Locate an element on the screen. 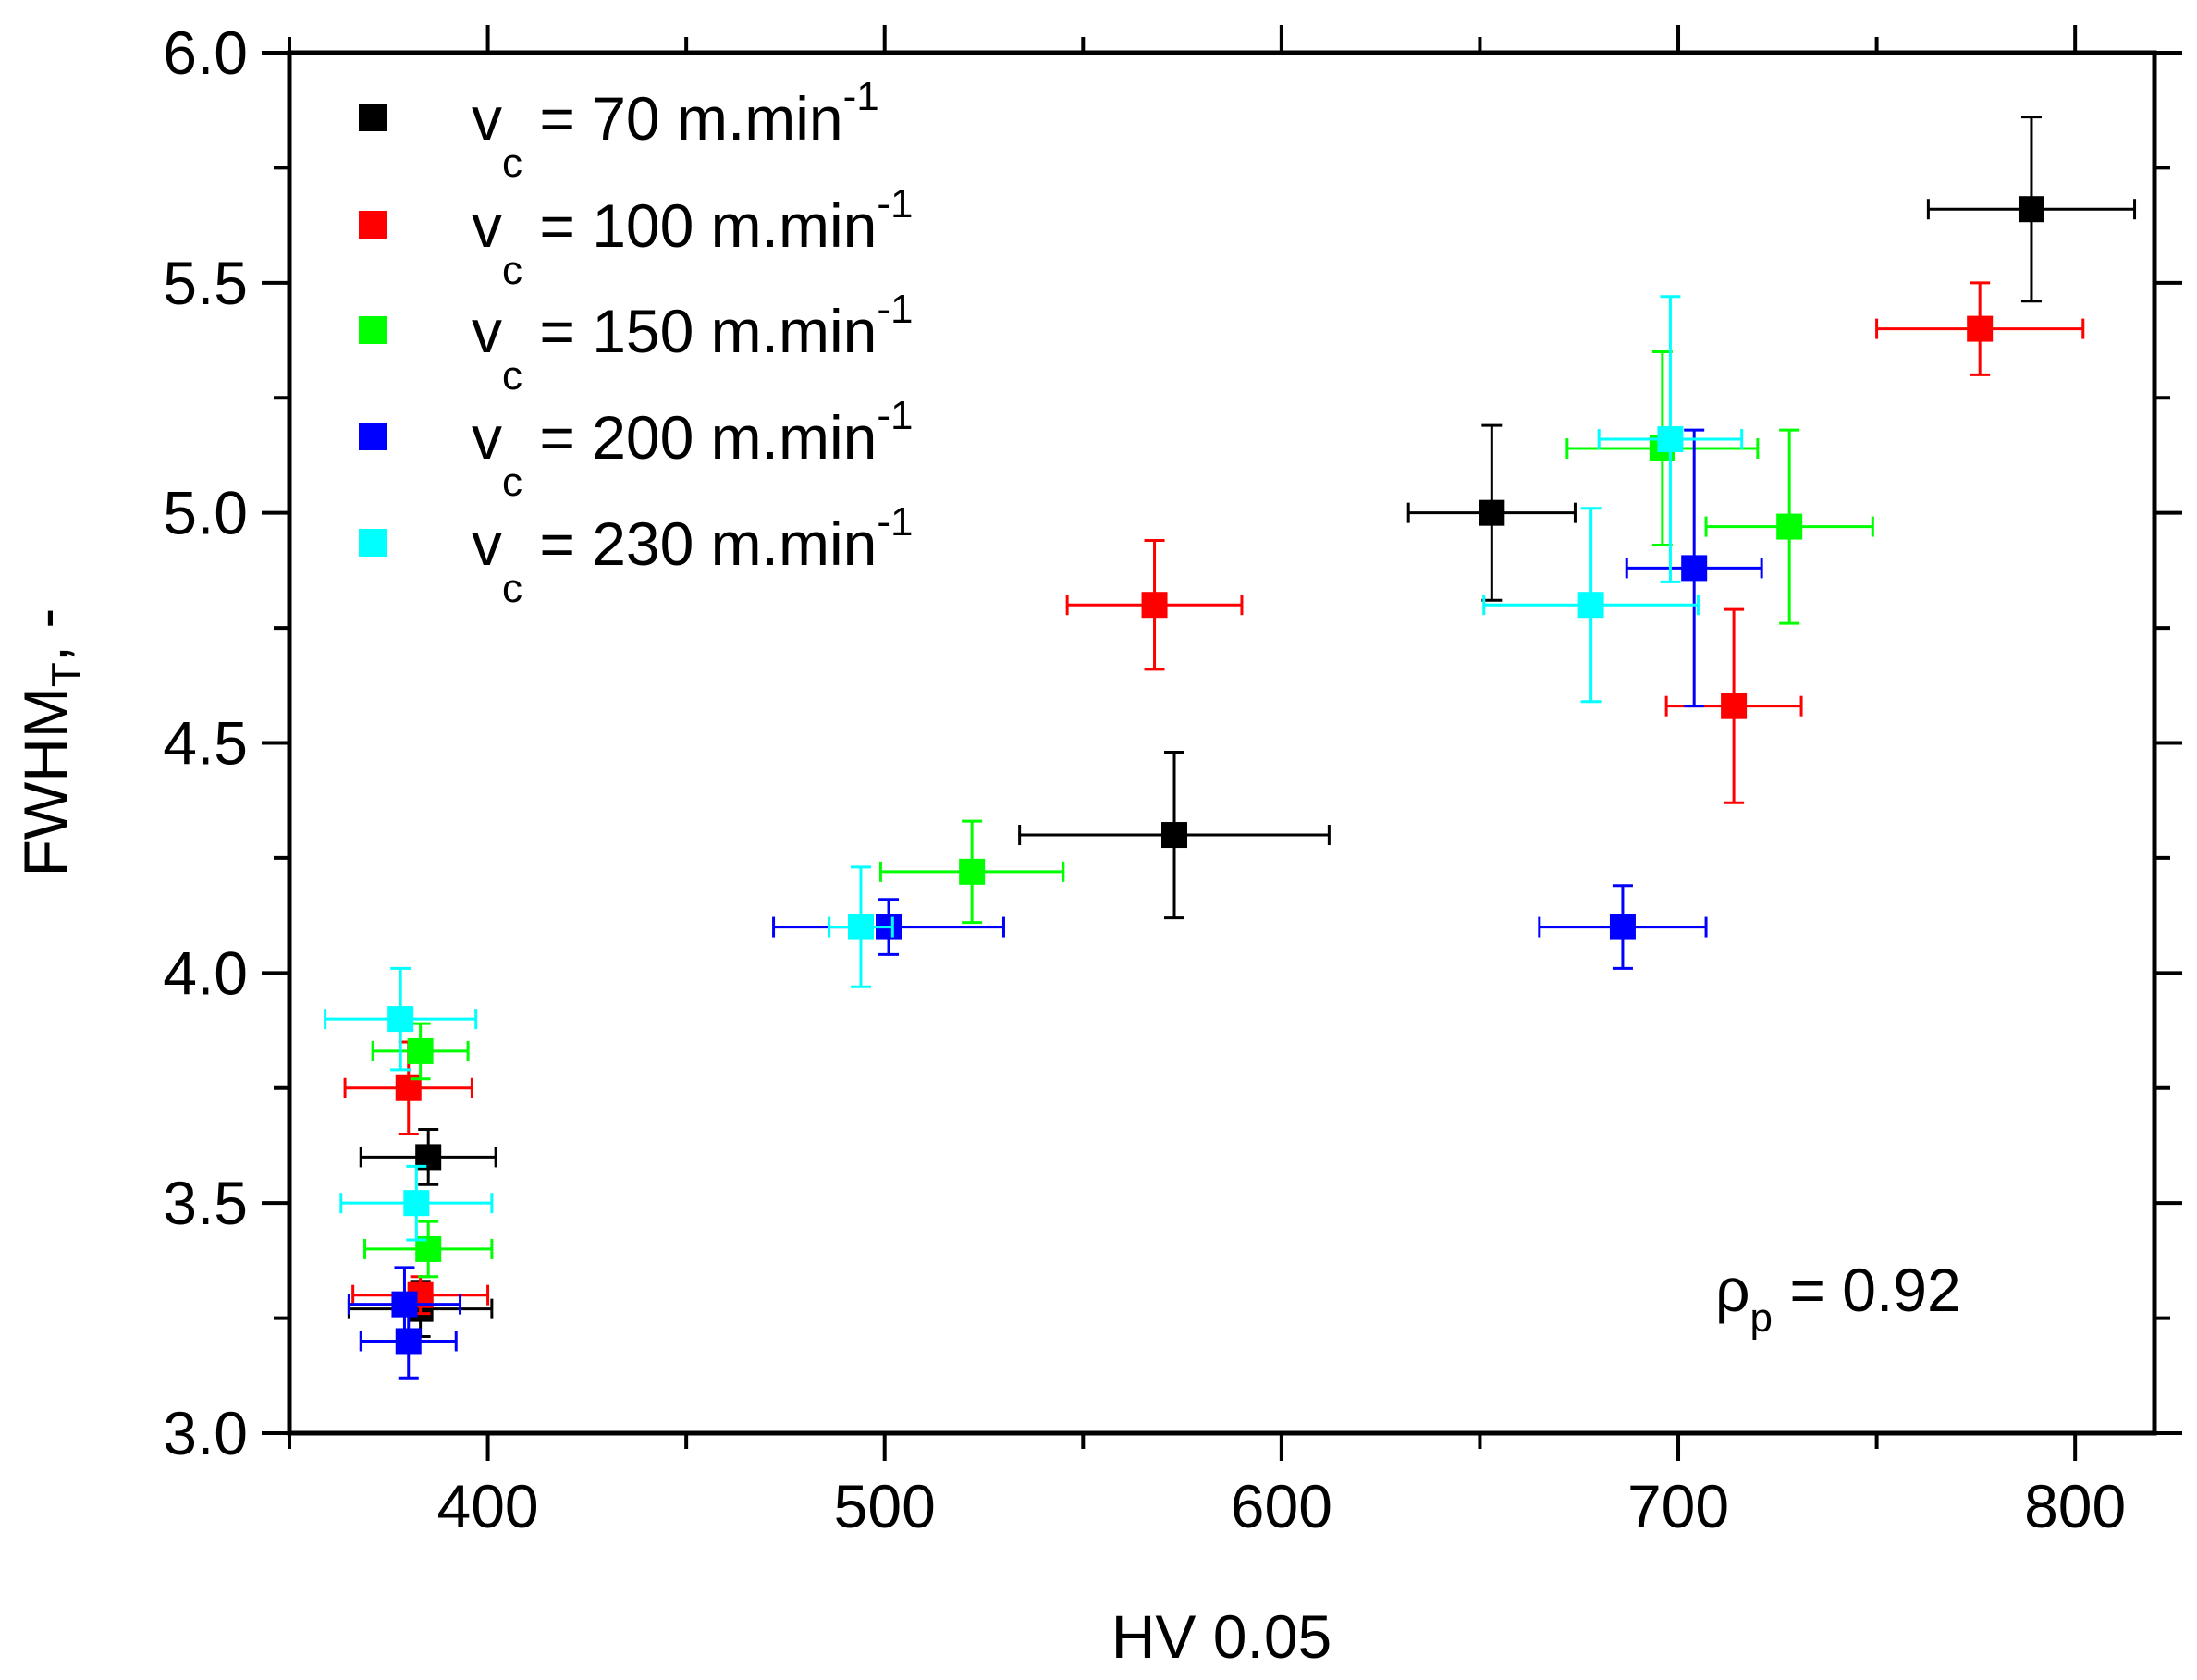 Image resolution: width=2197 pixels, height=1680 pixels. legend-label: vc = 200 m.min-1 is located at coordinates (692, 449).